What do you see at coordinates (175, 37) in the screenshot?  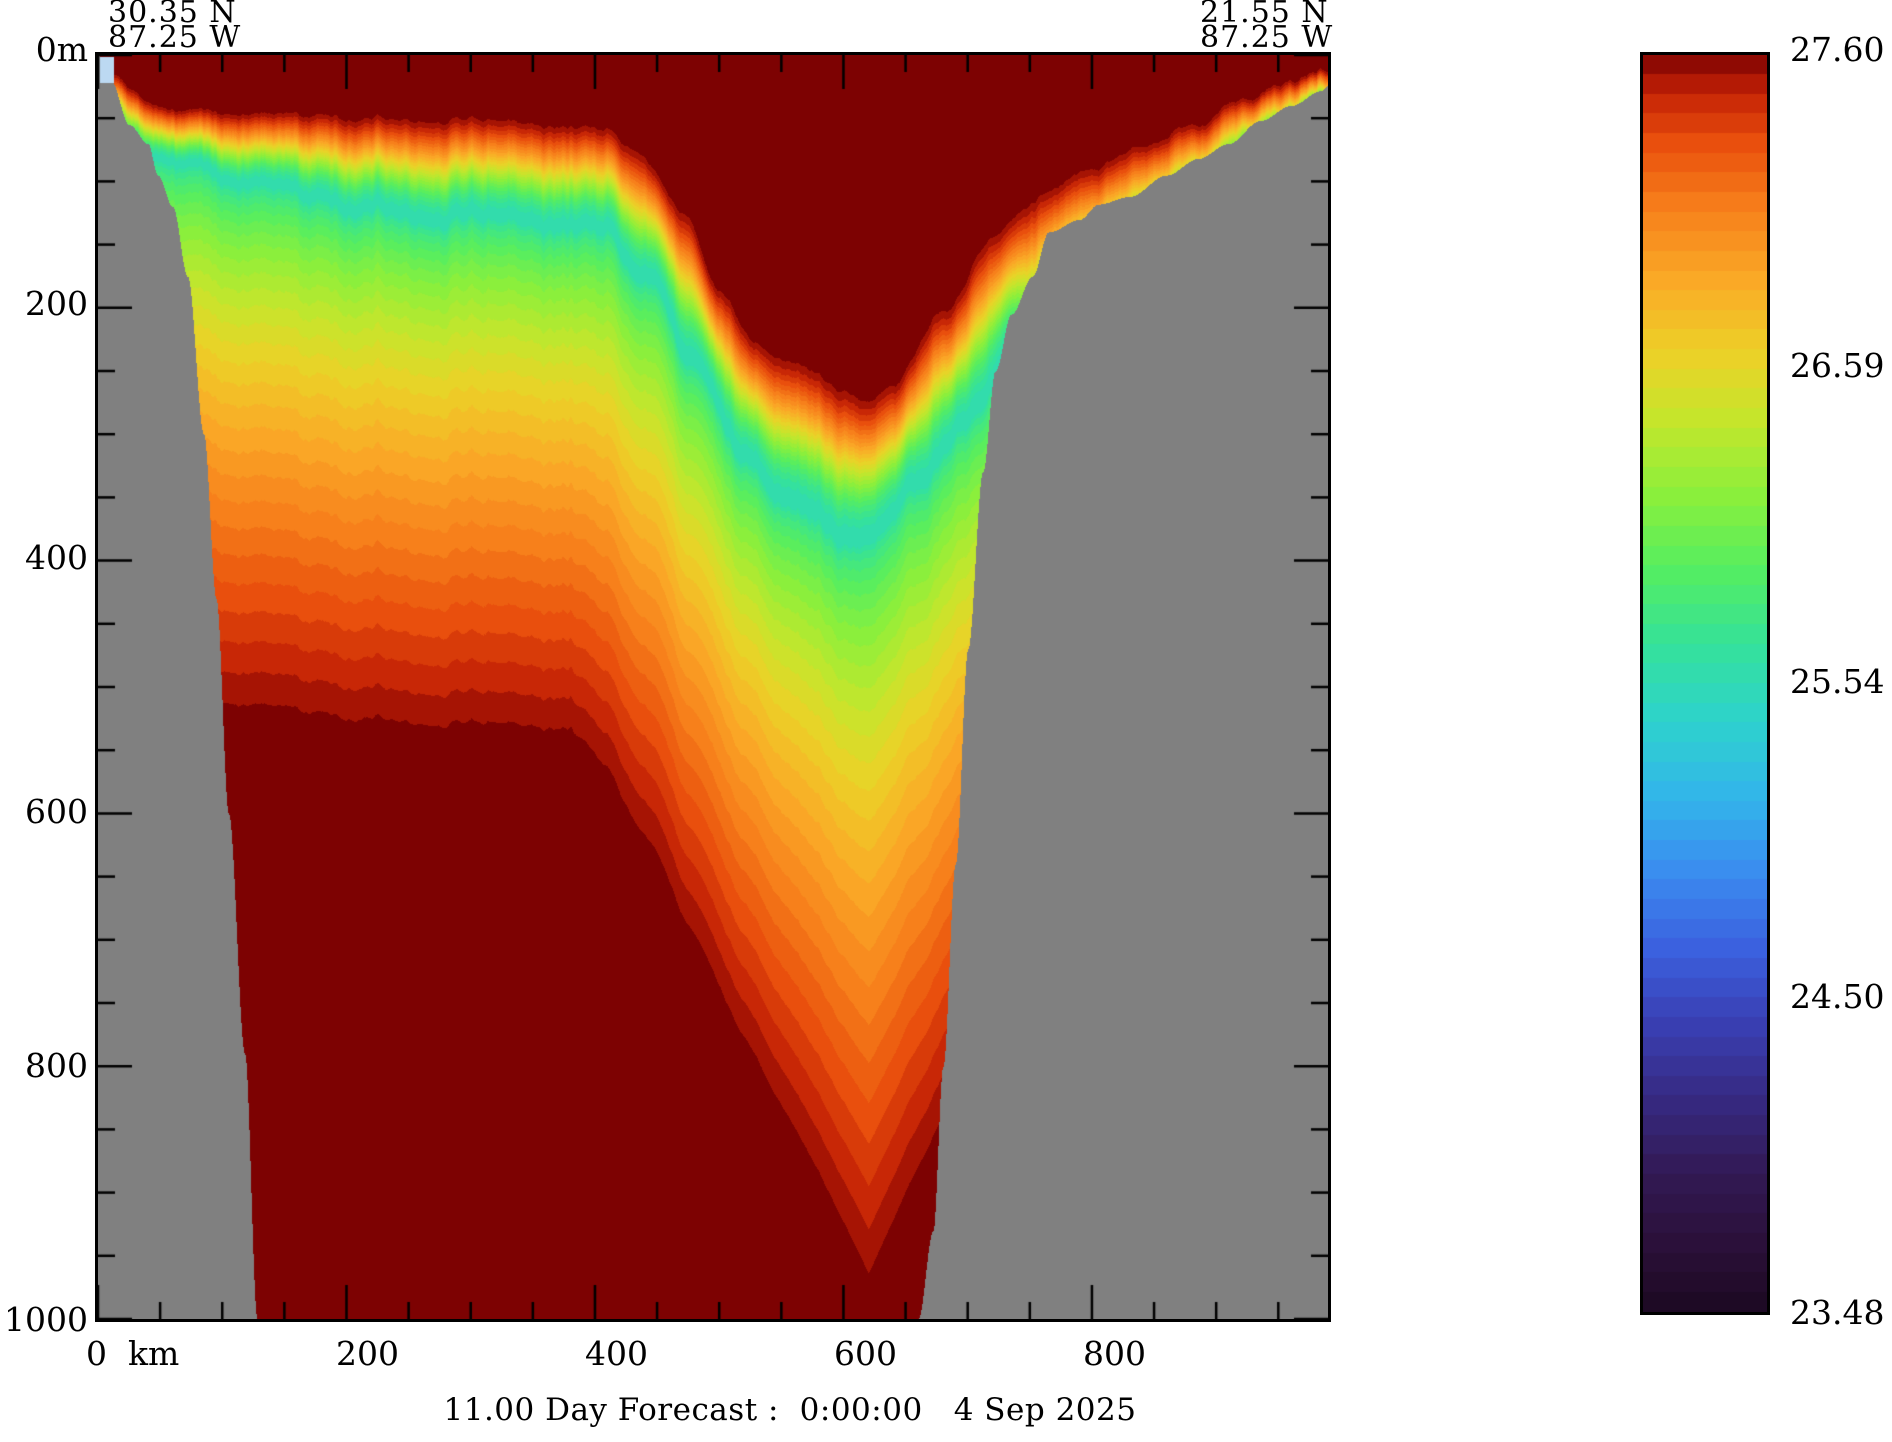 I see `left-longitude: 87.25 W` at bounding box center [175, 37].